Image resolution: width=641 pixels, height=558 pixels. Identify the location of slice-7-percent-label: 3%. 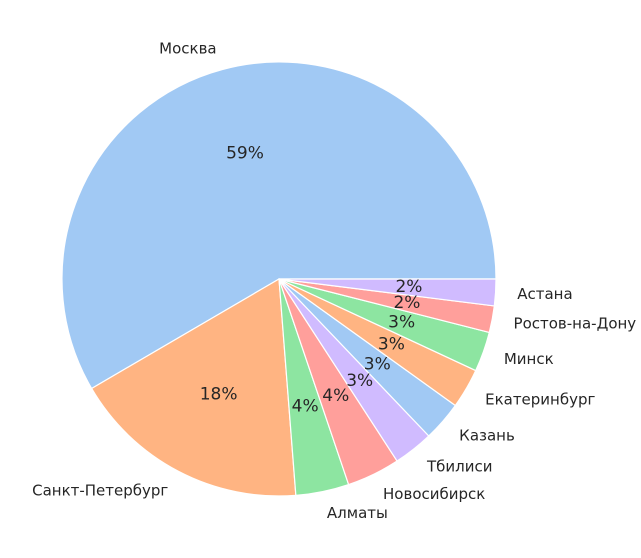
(401, 323).